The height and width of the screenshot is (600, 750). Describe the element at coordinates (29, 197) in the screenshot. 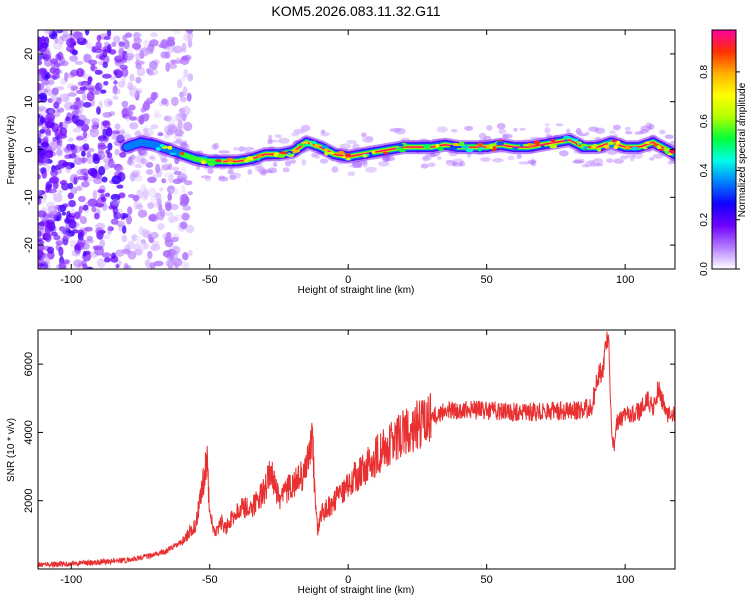

I see `y-tick-label: -10` at that location.